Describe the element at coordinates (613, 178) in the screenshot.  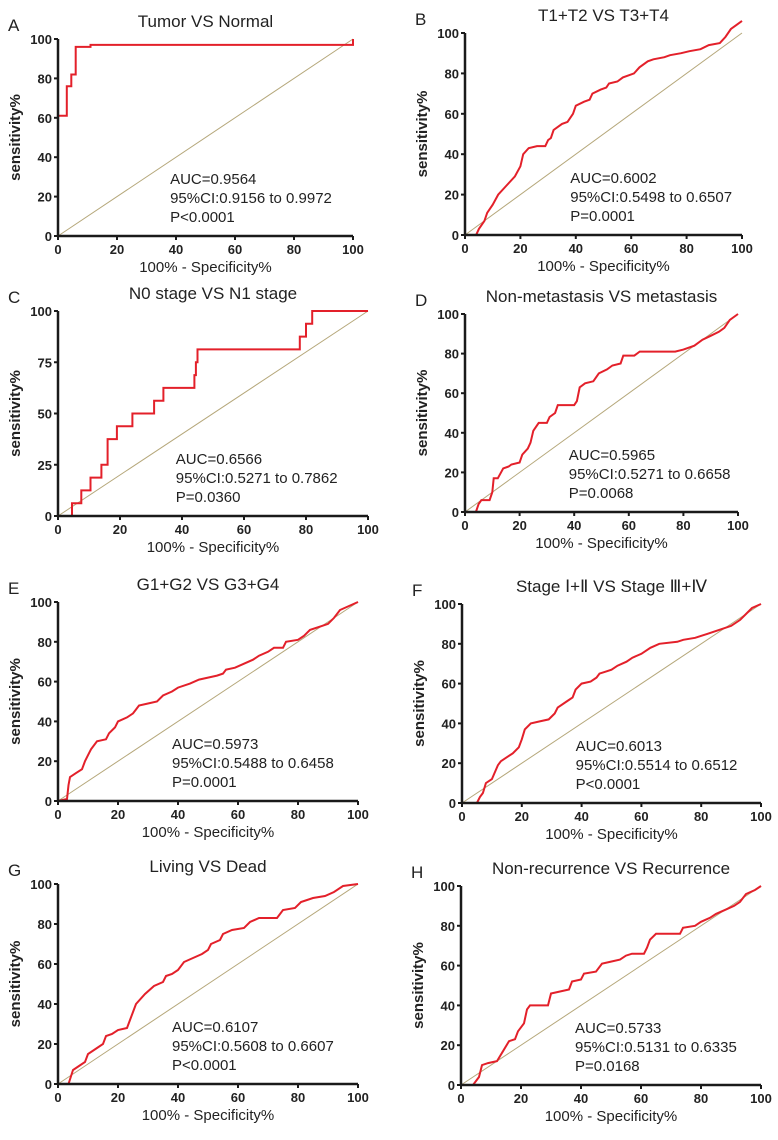
I see `auc-label: AUC=0.6002` at that location.